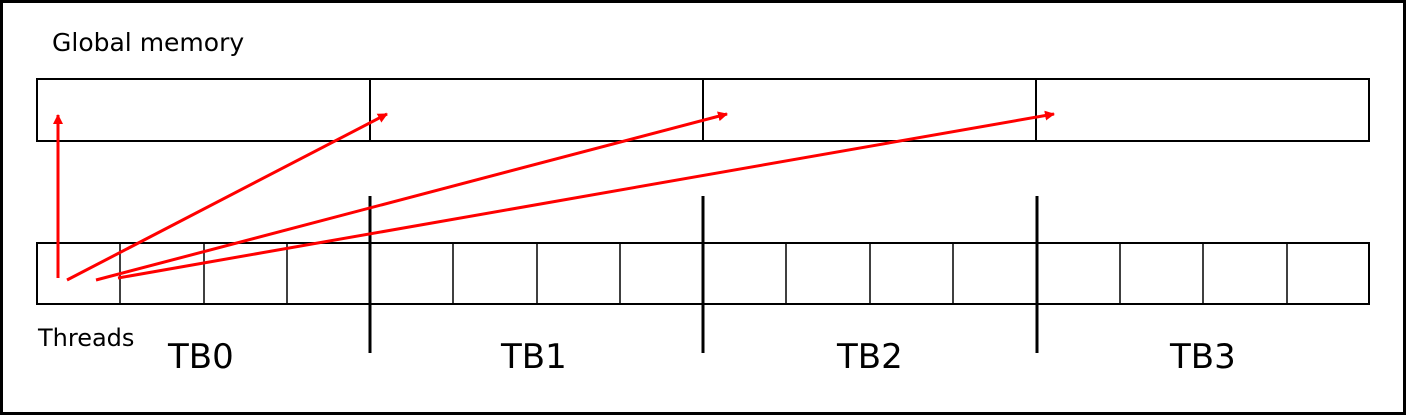 Image resolution: width=1407 pixels, height=416 pixels. I want to click on global-memory-label: Global memory, so click(148, 42).